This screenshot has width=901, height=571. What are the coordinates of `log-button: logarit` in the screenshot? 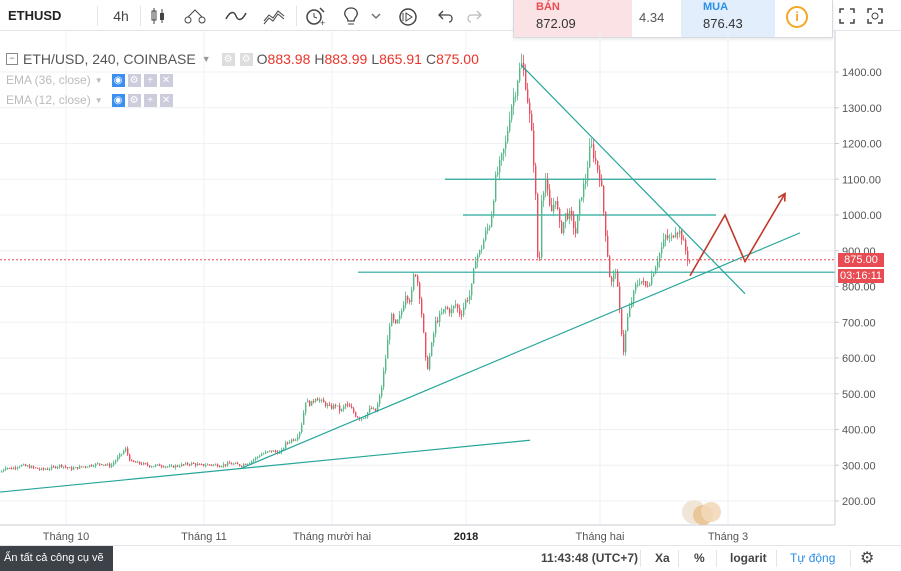 It's located at (748, 558).